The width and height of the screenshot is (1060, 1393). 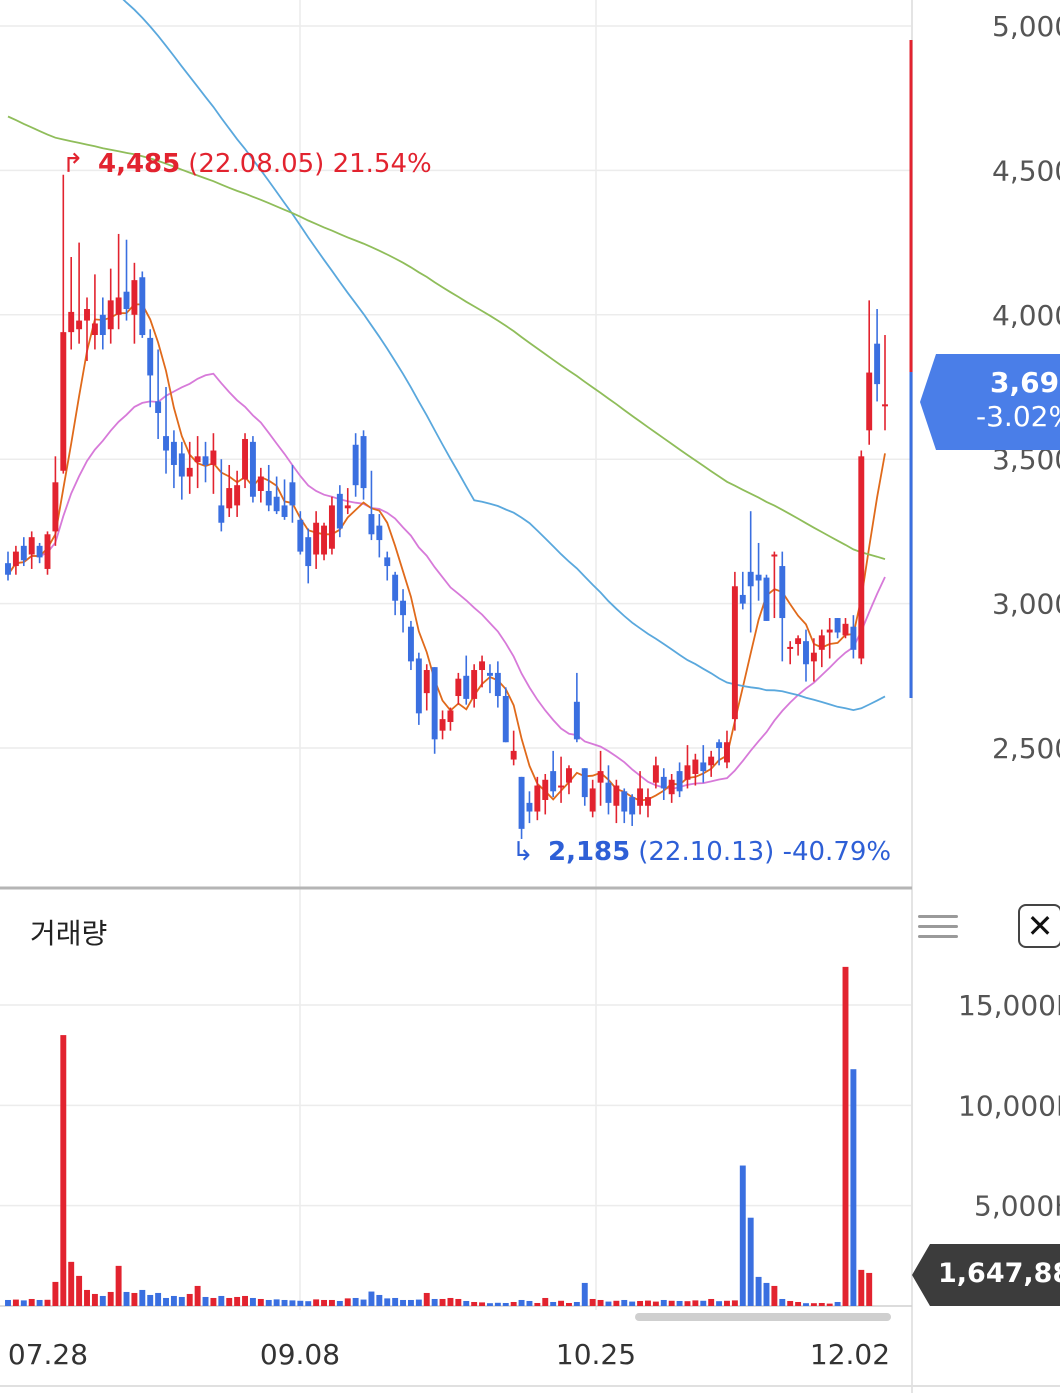 I want to click on date-tick-label: 10.25, so click(x=596, y=1354).